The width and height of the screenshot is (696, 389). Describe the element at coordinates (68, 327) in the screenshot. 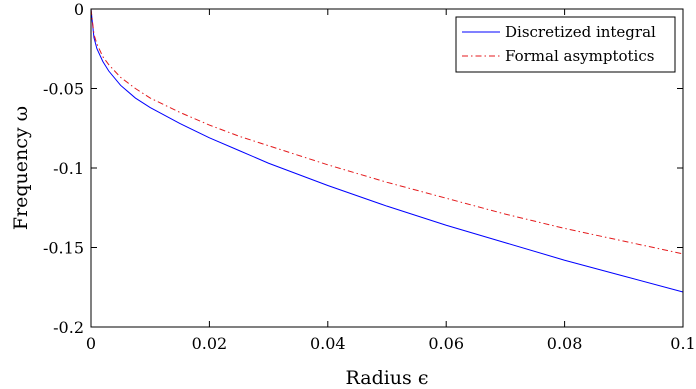

I see `y-tick-label: -0.2` at that location.